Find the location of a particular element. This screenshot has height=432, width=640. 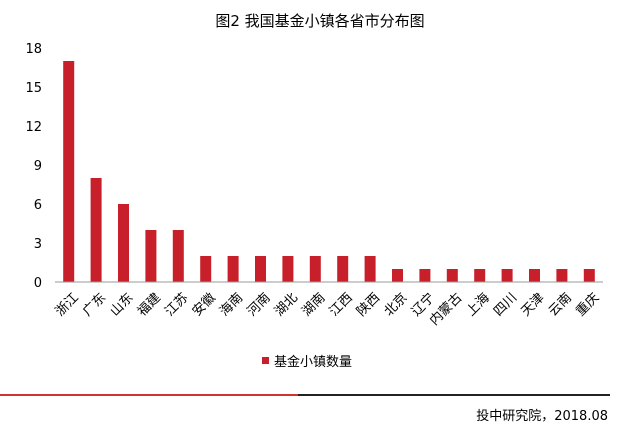

x-tick-label: 湖北 is located at coordinates (286, 304).